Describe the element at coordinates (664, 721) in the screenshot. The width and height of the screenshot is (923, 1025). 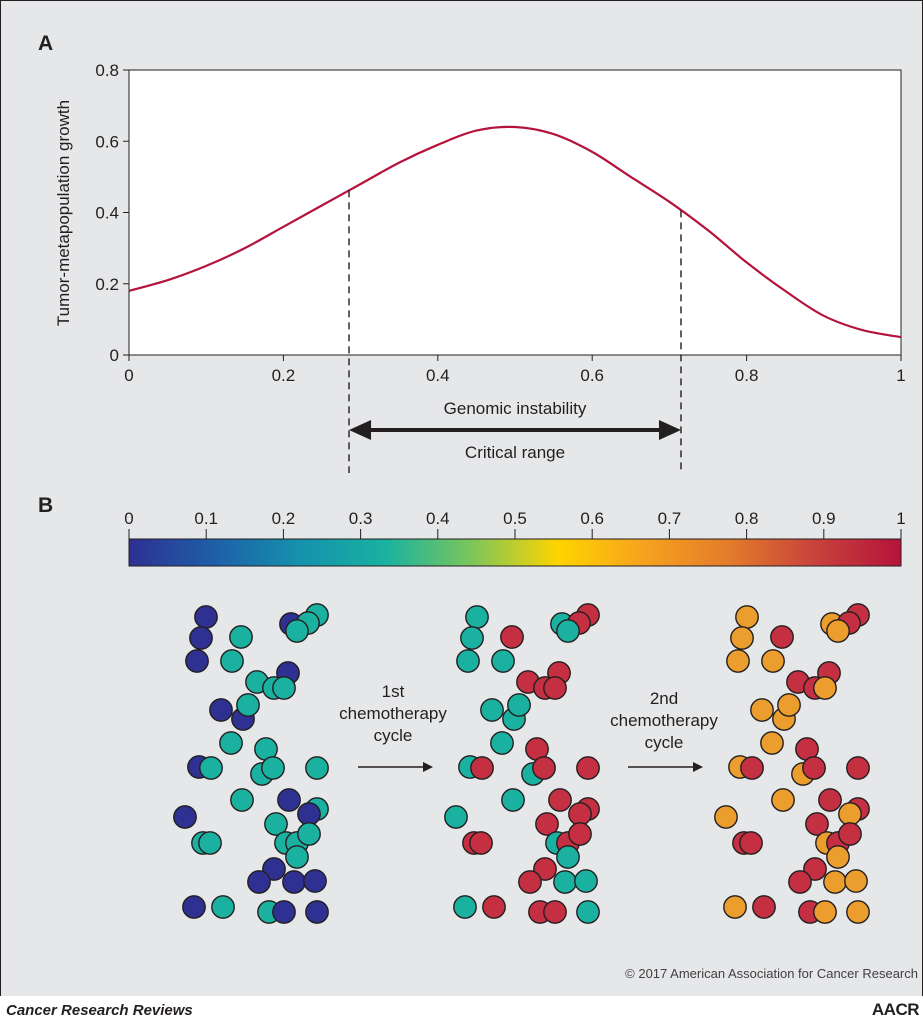
I see `step-label-2nd-cycle: 2nd chemotherapy cycle` at that location.